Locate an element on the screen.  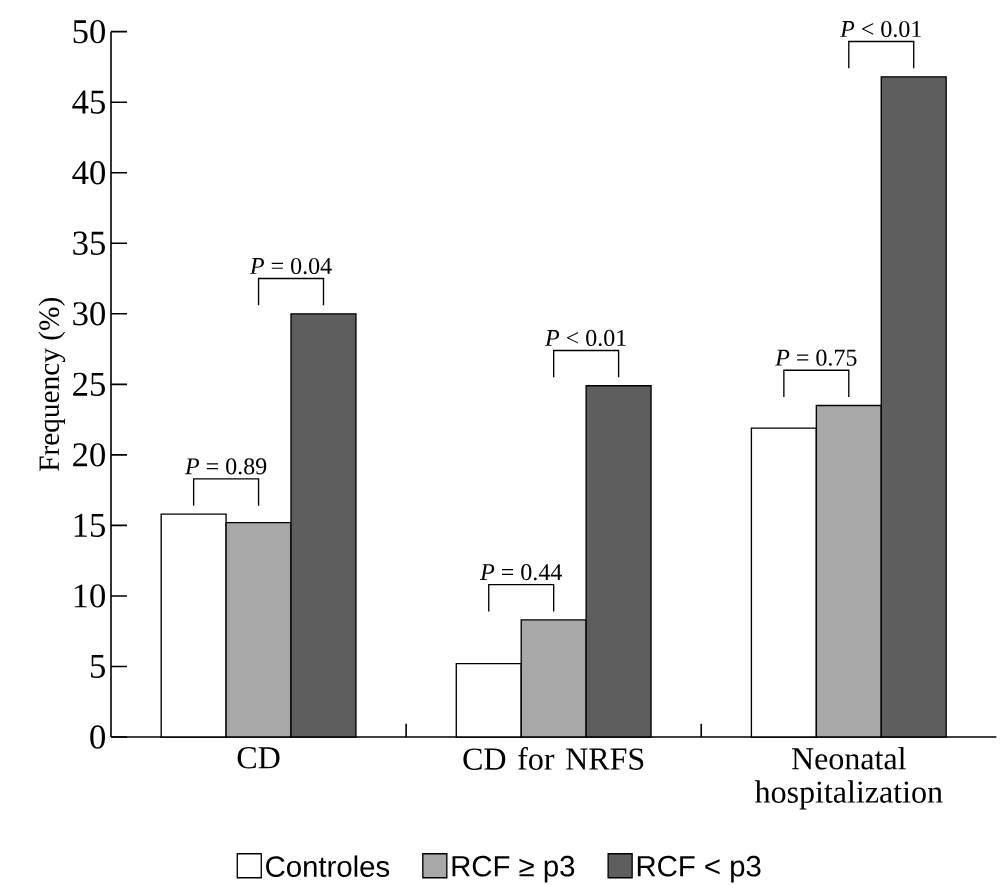
y-tick-label: 45 is located at coordinates (88, 102).